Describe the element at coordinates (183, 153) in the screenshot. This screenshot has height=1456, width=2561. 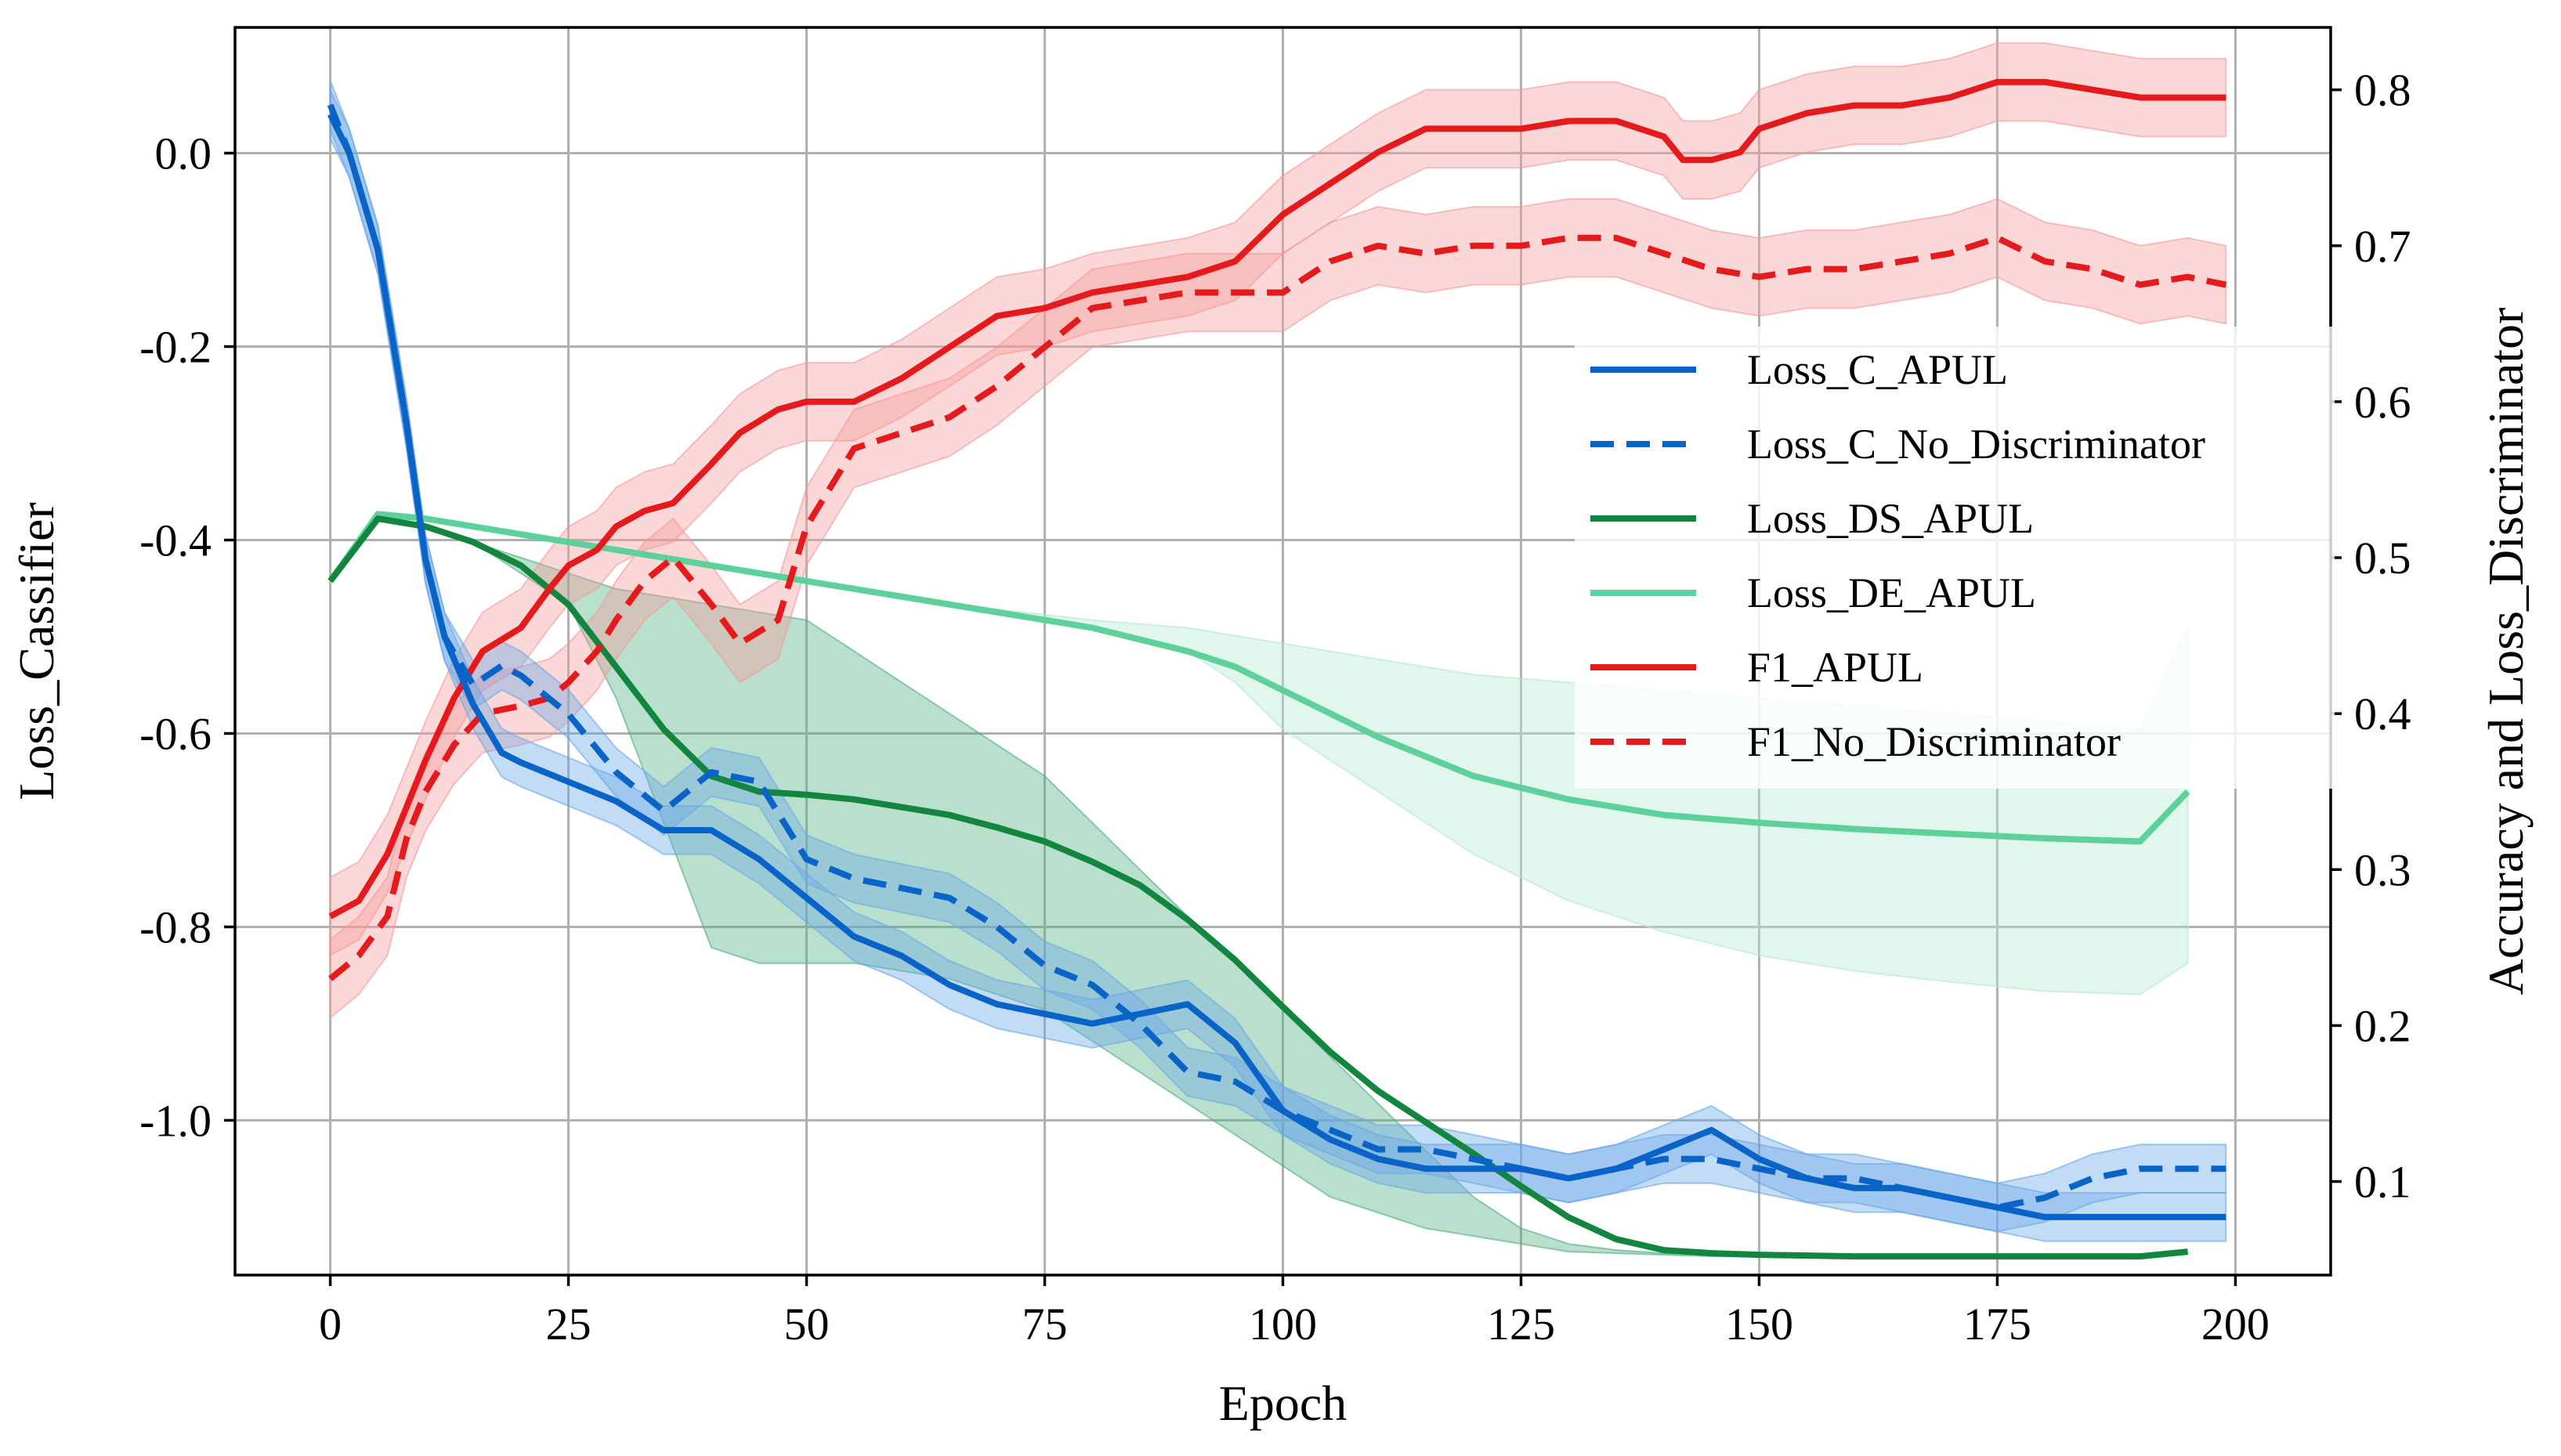
I see `y-left-tick-label: 0.0` at that location.